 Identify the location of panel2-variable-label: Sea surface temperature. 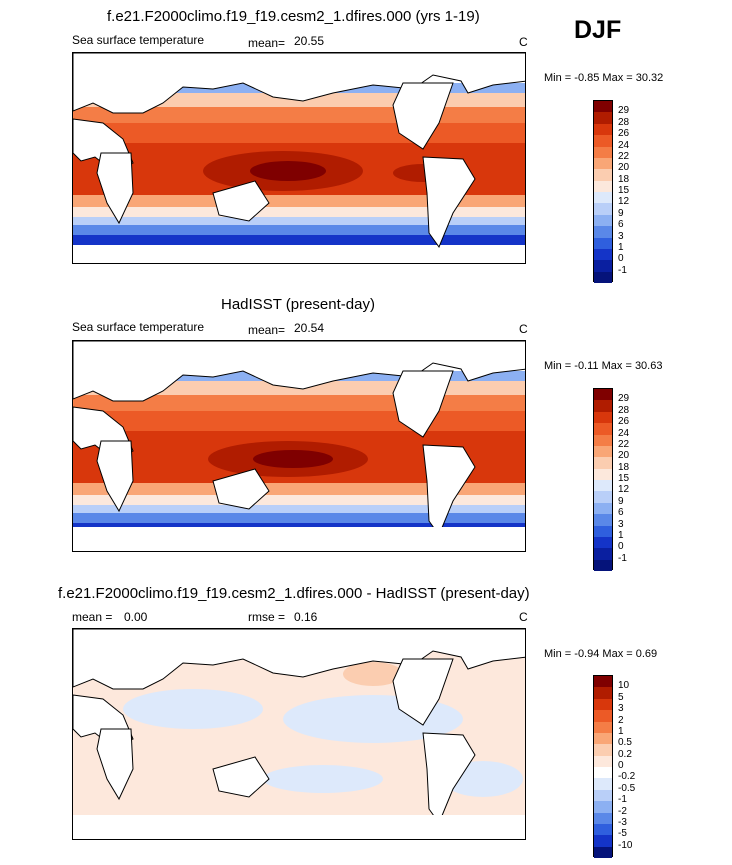
(138, 327).